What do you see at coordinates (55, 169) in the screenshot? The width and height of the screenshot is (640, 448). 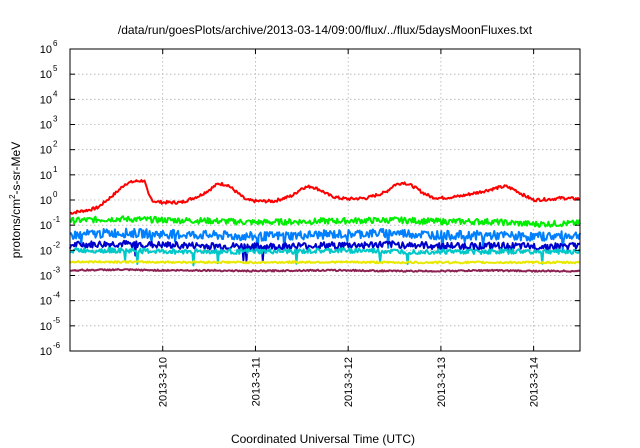 I see `y-tick-exponent: 1` at bounding box center [55, 169].